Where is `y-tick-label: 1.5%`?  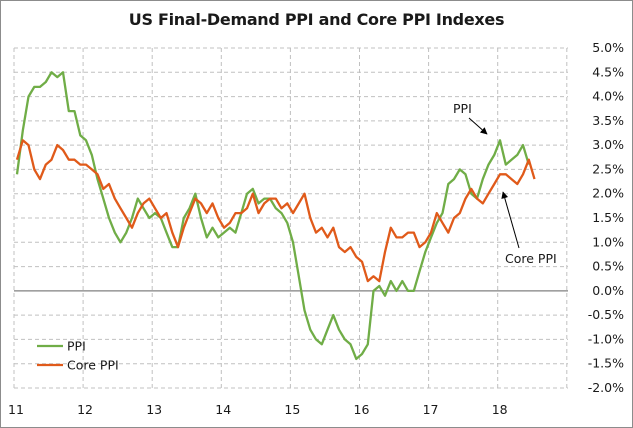 y-tick-label: 1.5% is located at coordinates (608, 217).